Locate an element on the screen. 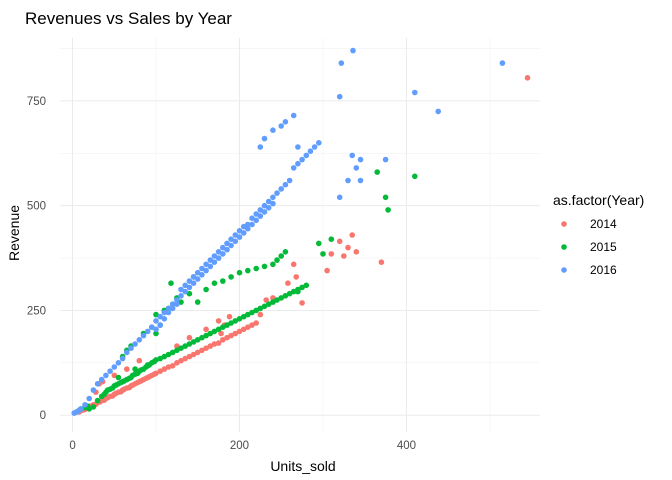 The width and height of the screenshot is (672, 480). legend-label-2014: 2014 is located at coordinates (603, 224).